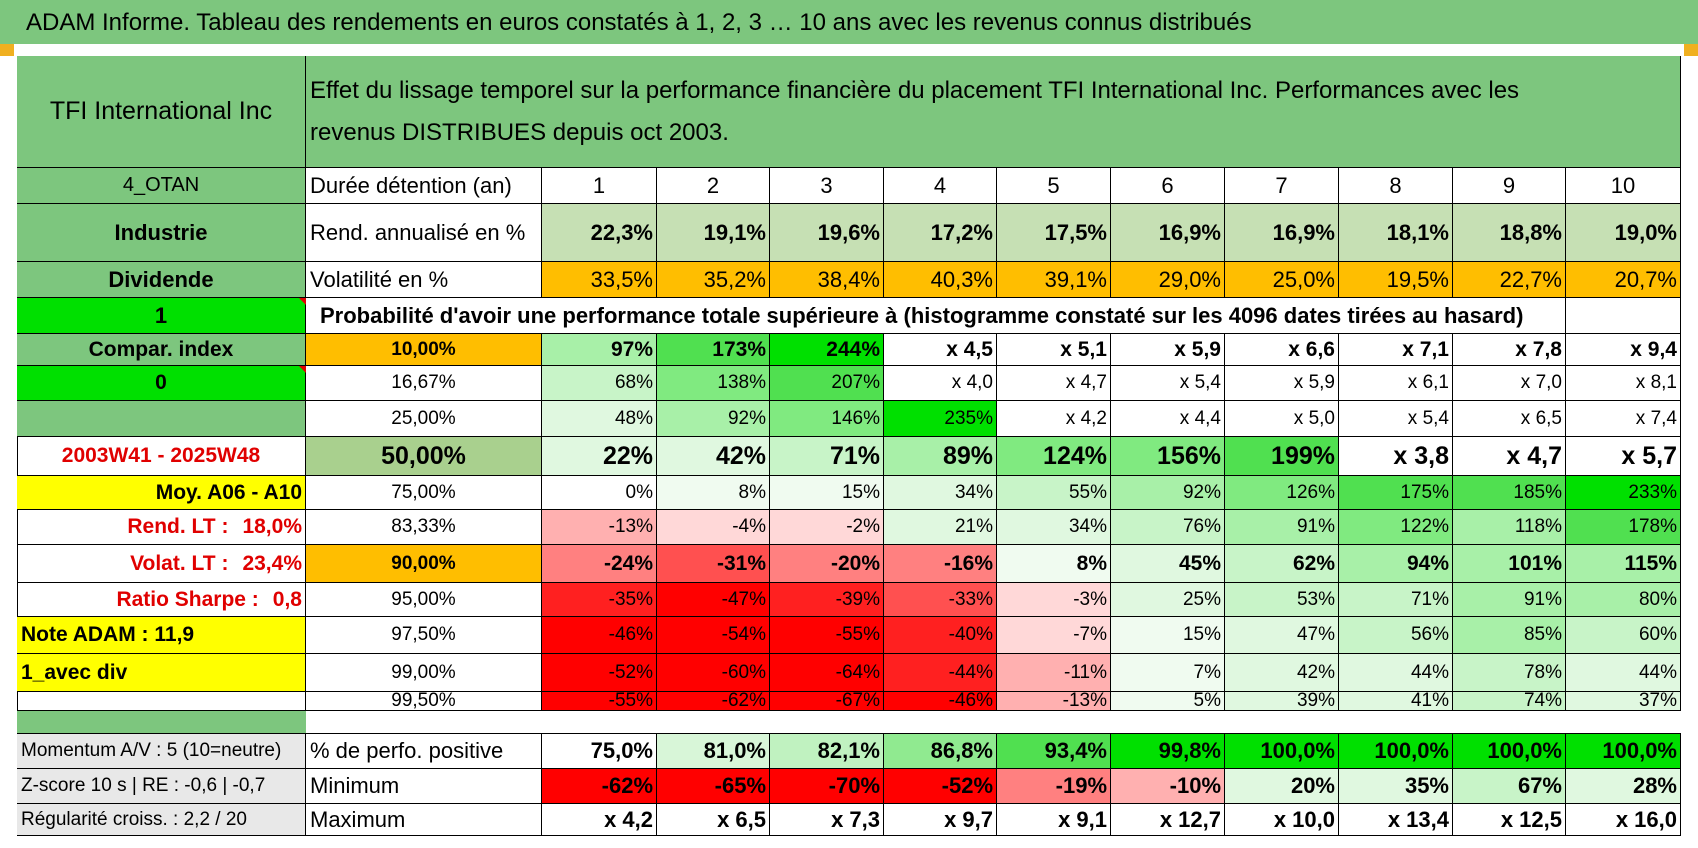 The image size is (1698, 848). I want to click on probability-value: 5%, so click(1168, 701).